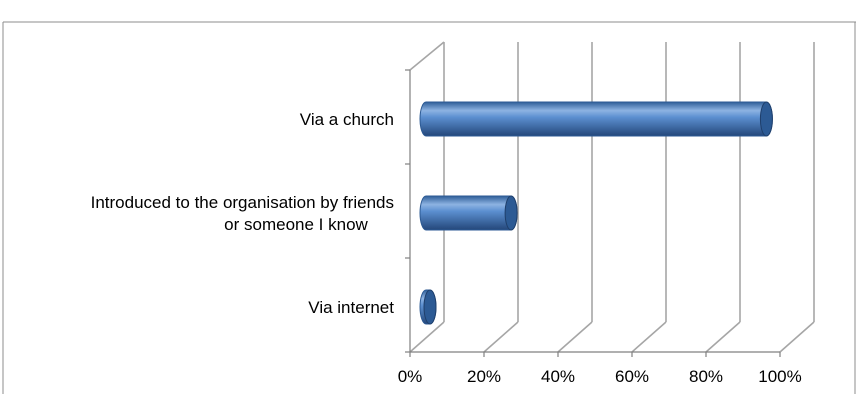 This screenshot has width=856, height=394. Describe the element at coordinates (706, 376) in the screenshot. I see `x-tick-label: 80%` at that location.